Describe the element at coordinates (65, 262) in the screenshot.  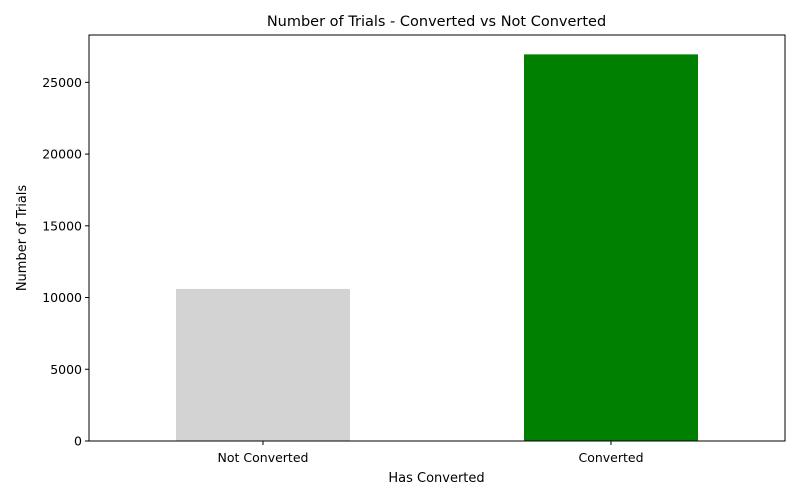
I see `y-axis-ticks: 0 5000 10000 15000 20000 25000` at that location.